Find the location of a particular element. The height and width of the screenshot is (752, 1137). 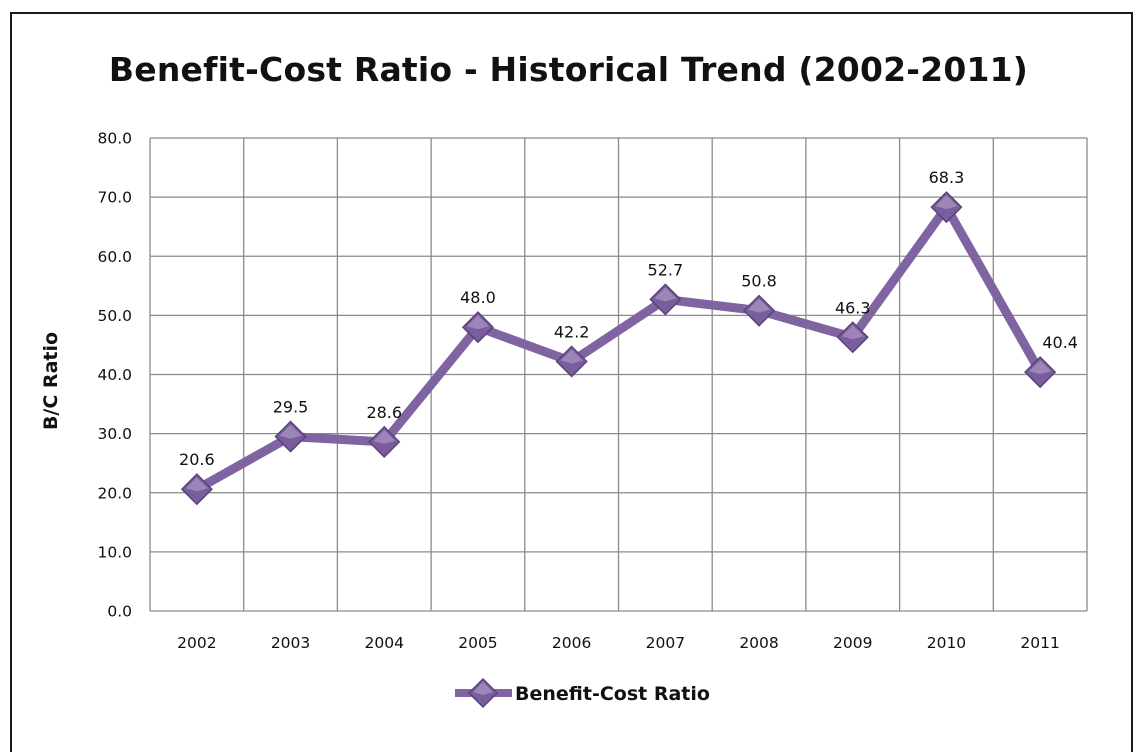

data-label: 68.3 is located at coordinates (947, 177).